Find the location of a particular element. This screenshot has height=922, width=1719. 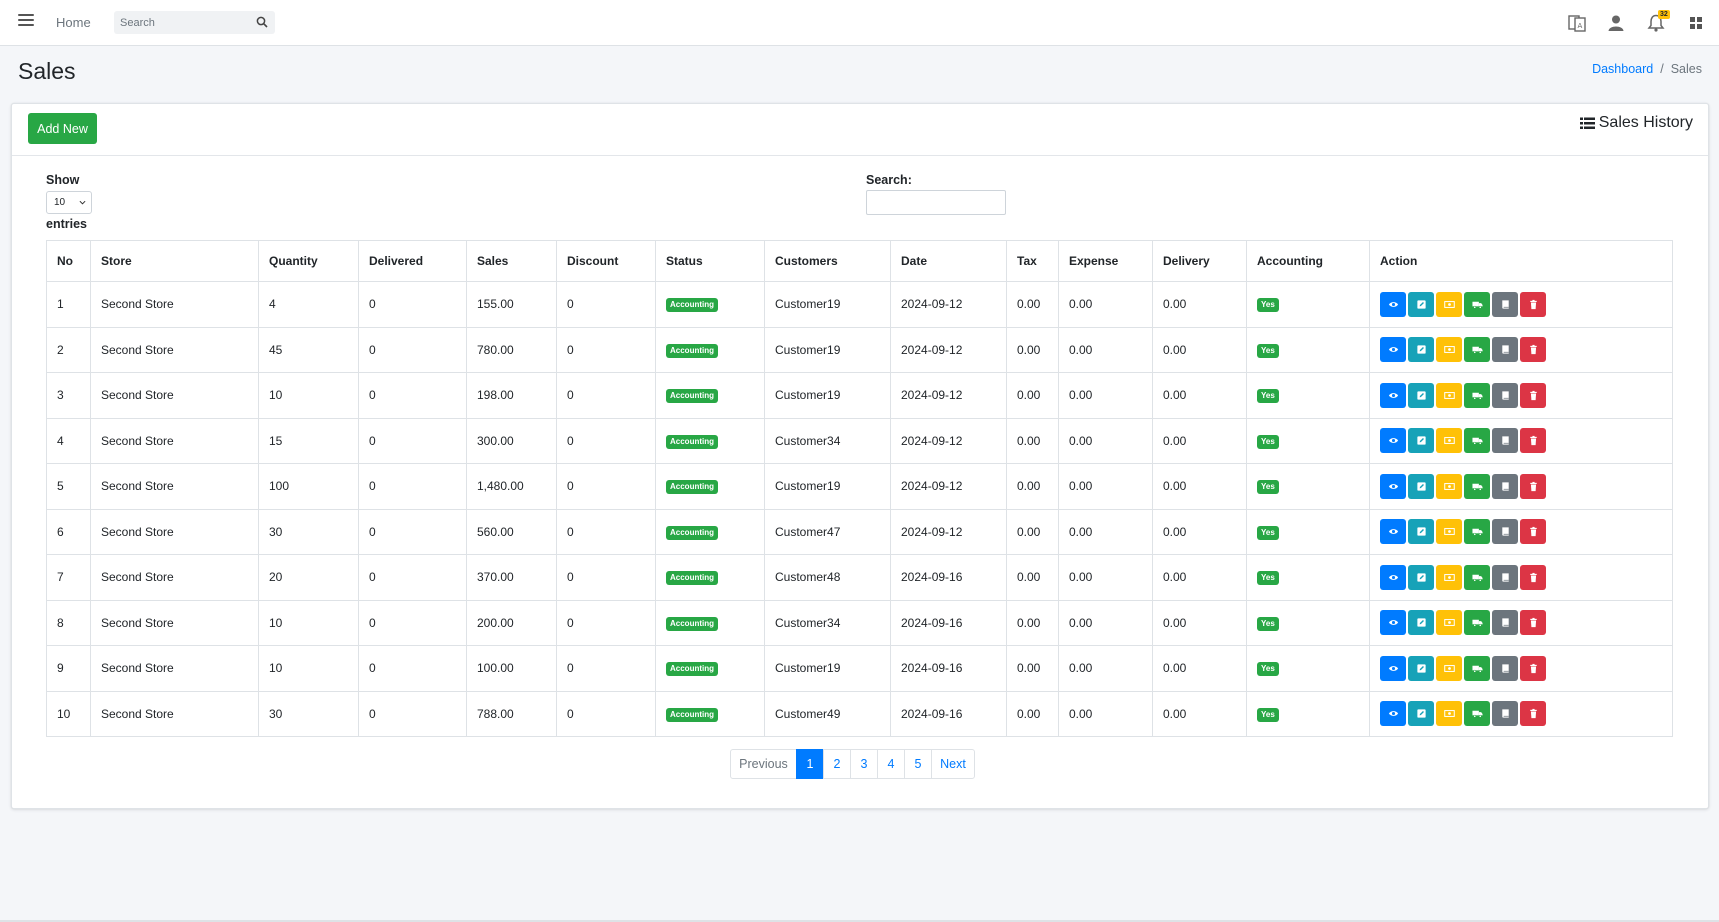

breadcrumb-dashboard-link: Dashboard is located at coordinates (1623, 69).